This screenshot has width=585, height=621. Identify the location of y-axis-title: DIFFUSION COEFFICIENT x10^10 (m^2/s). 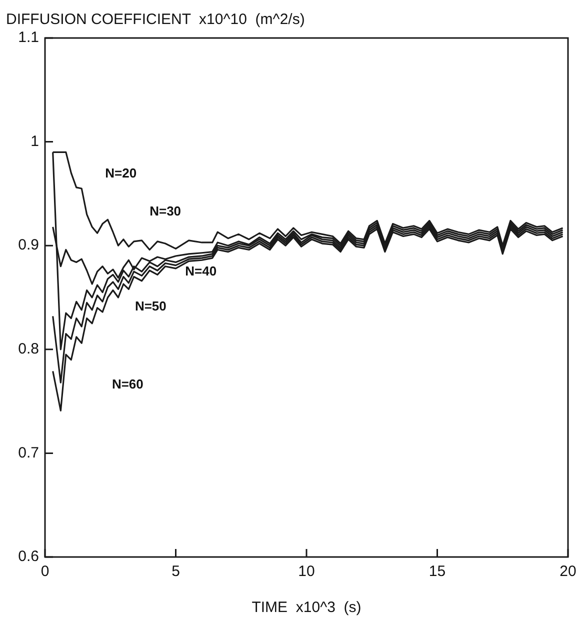
(155, 19).